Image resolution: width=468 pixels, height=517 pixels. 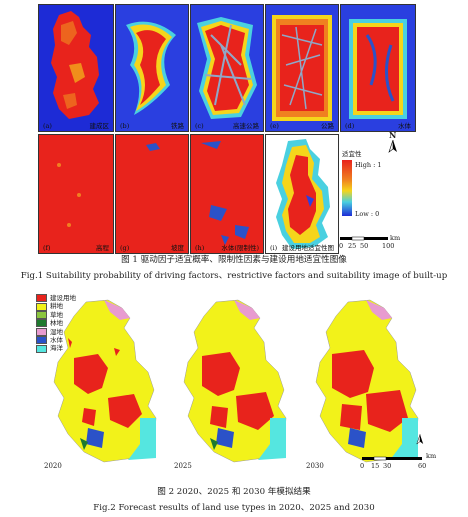 I want to click on panel-d-letter: (d), so click(x=350, y=125).